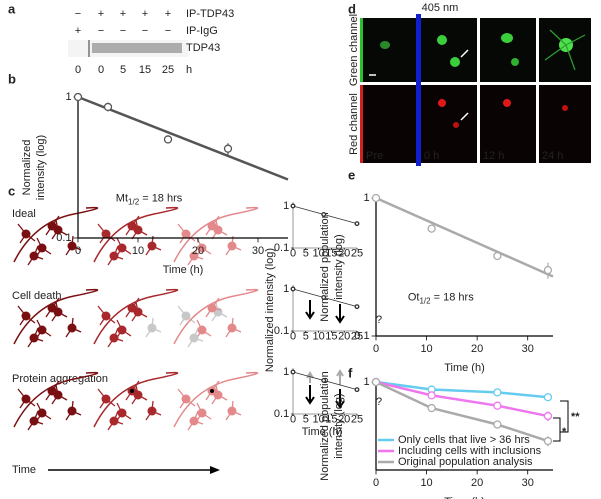 This screenshot has width=601, height=499. Describe the element at coordinates (281, 331) in the screenshot. I see `y-tick-label: 0.1` at that location.